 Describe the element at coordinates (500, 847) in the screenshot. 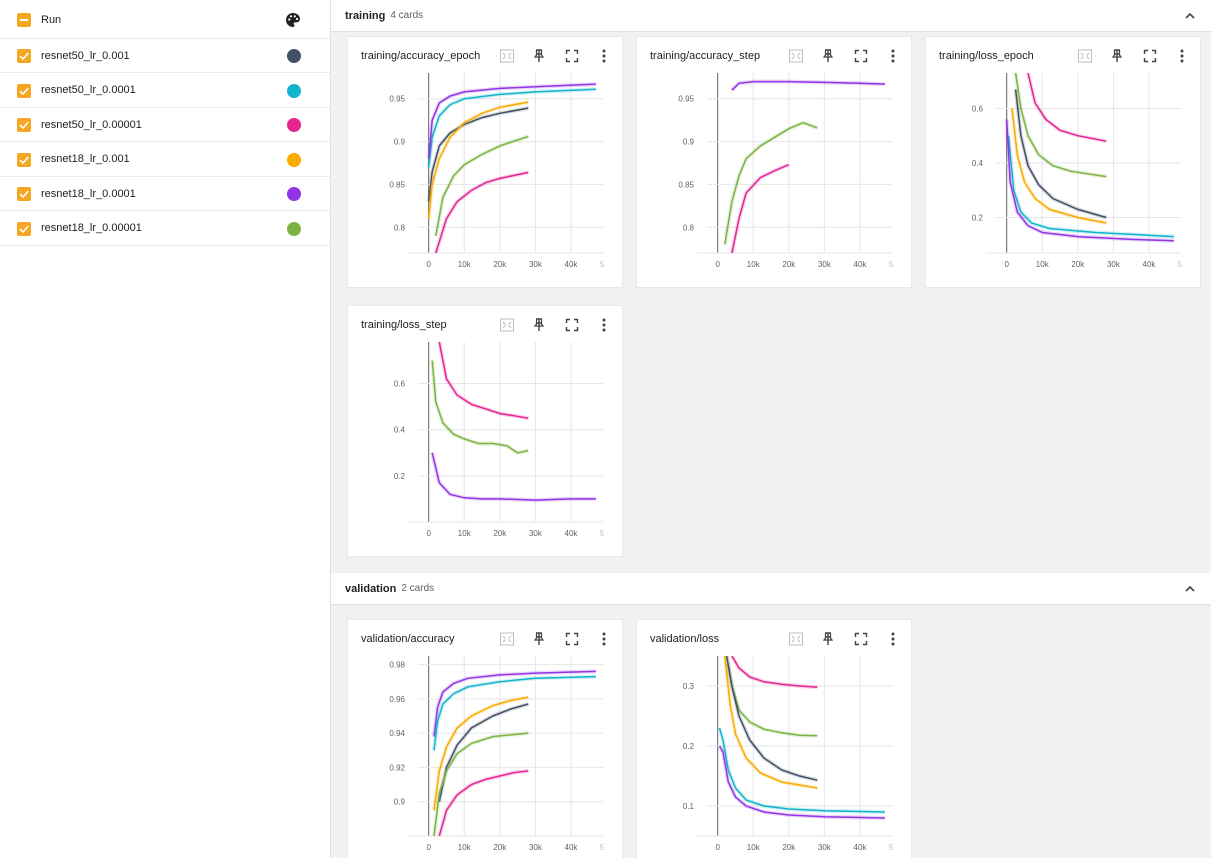

I see `x-tick-label: 20k` at that location.